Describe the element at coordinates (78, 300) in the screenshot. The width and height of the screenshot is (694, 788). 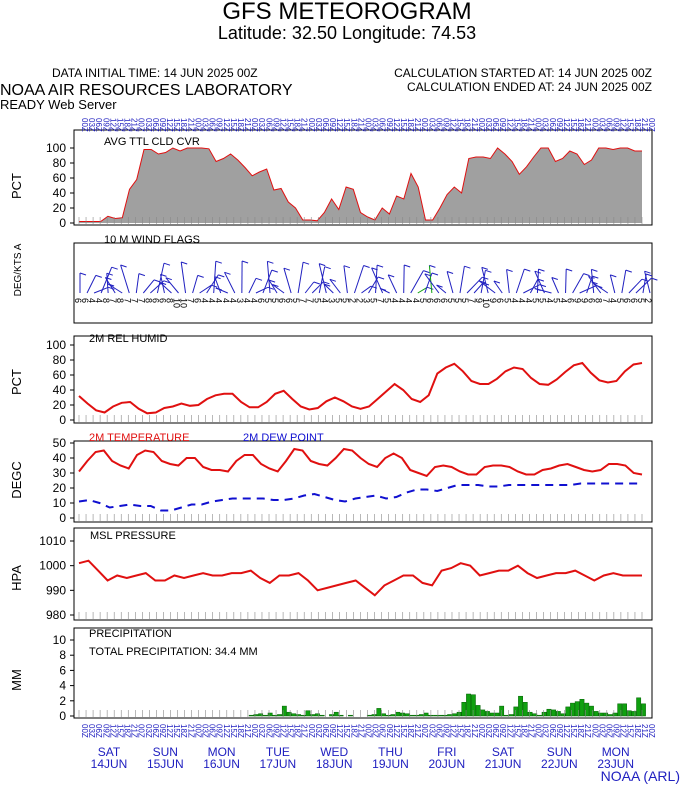
I see `wind-speed-label: 6` at that location.